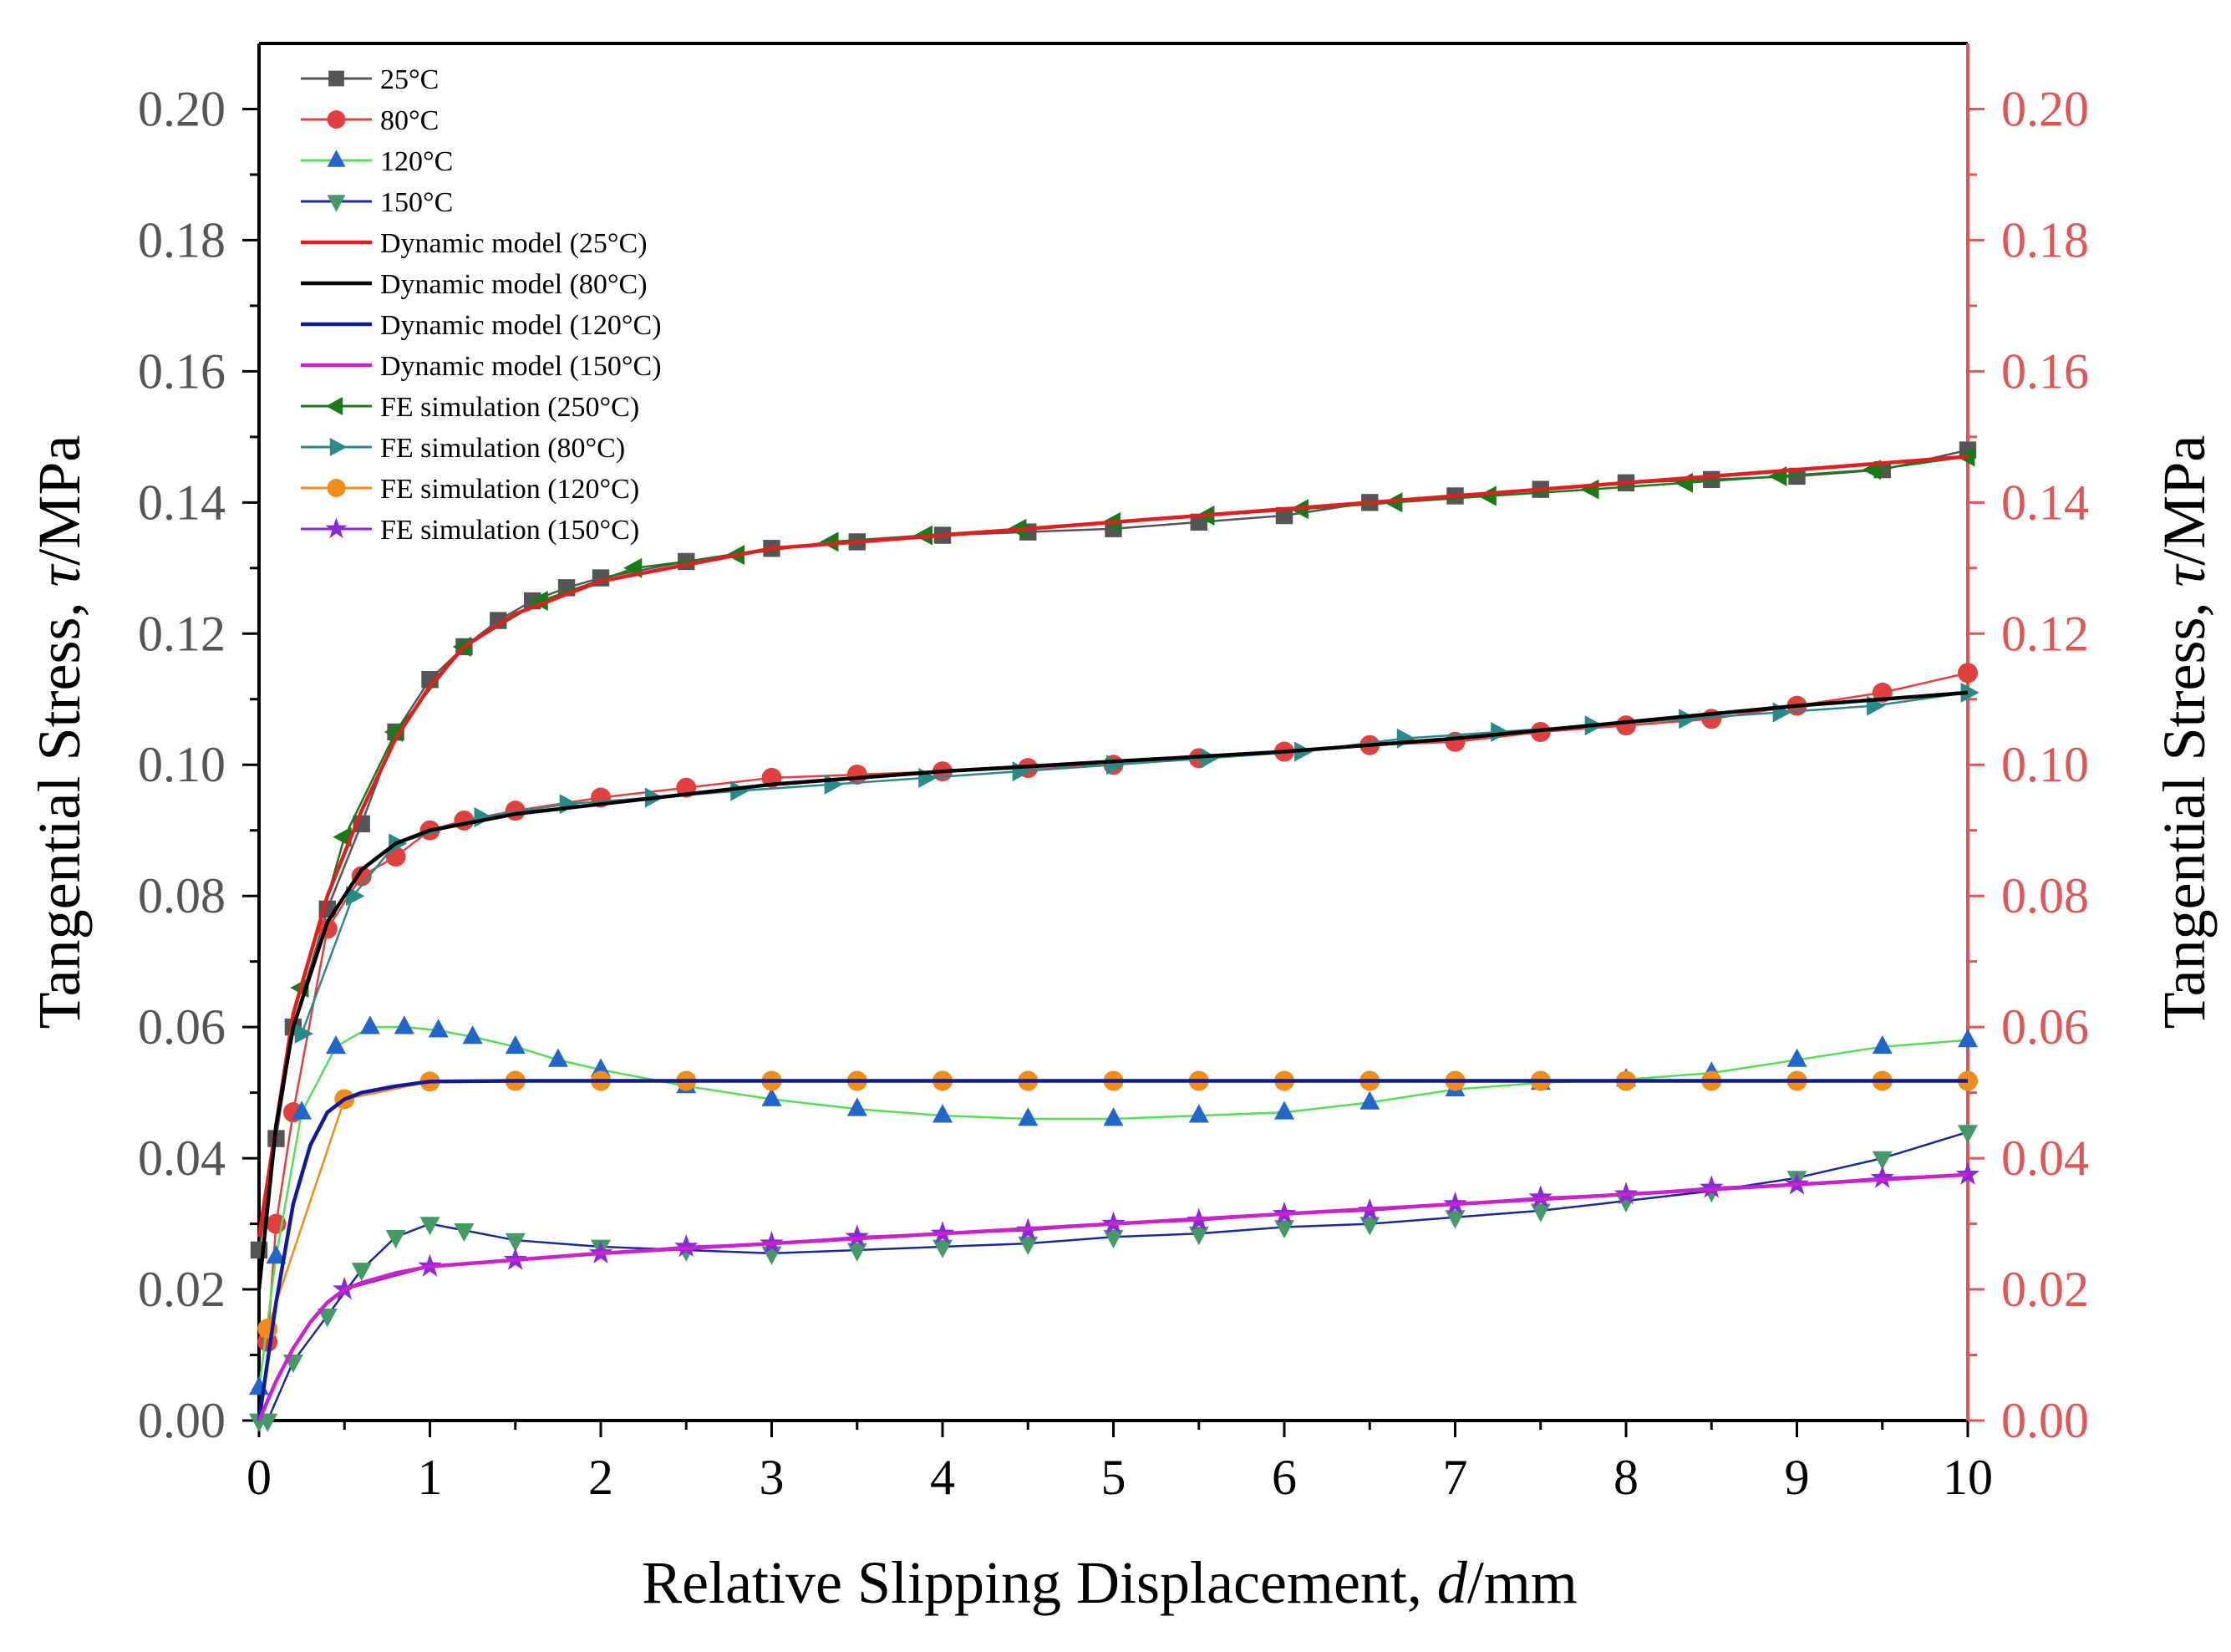  What do you see at coordinates (600, 1478) in the screenshot?
I see `x-tick-label: 2` at bounding box center [600, 1478].